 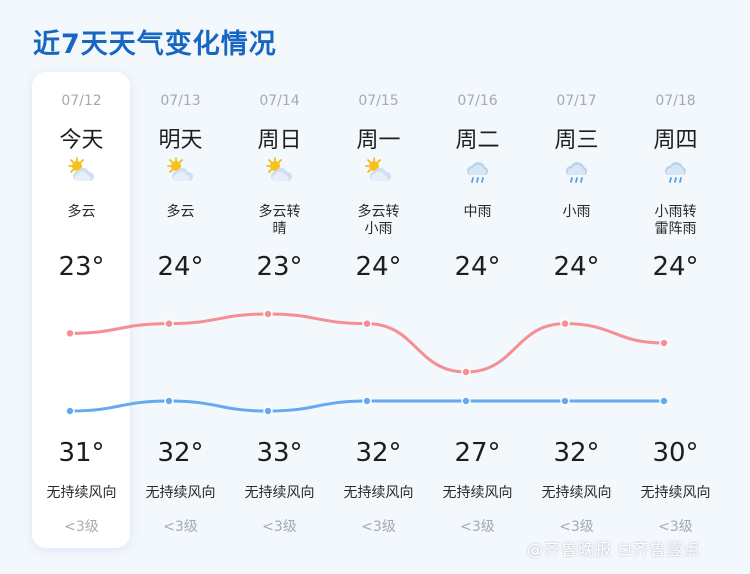 What do you see at coordinates (675, 220) in the screenshot?
I see `condition-label: 小雨转 雷阵雨` at bounding box center [675, 220].